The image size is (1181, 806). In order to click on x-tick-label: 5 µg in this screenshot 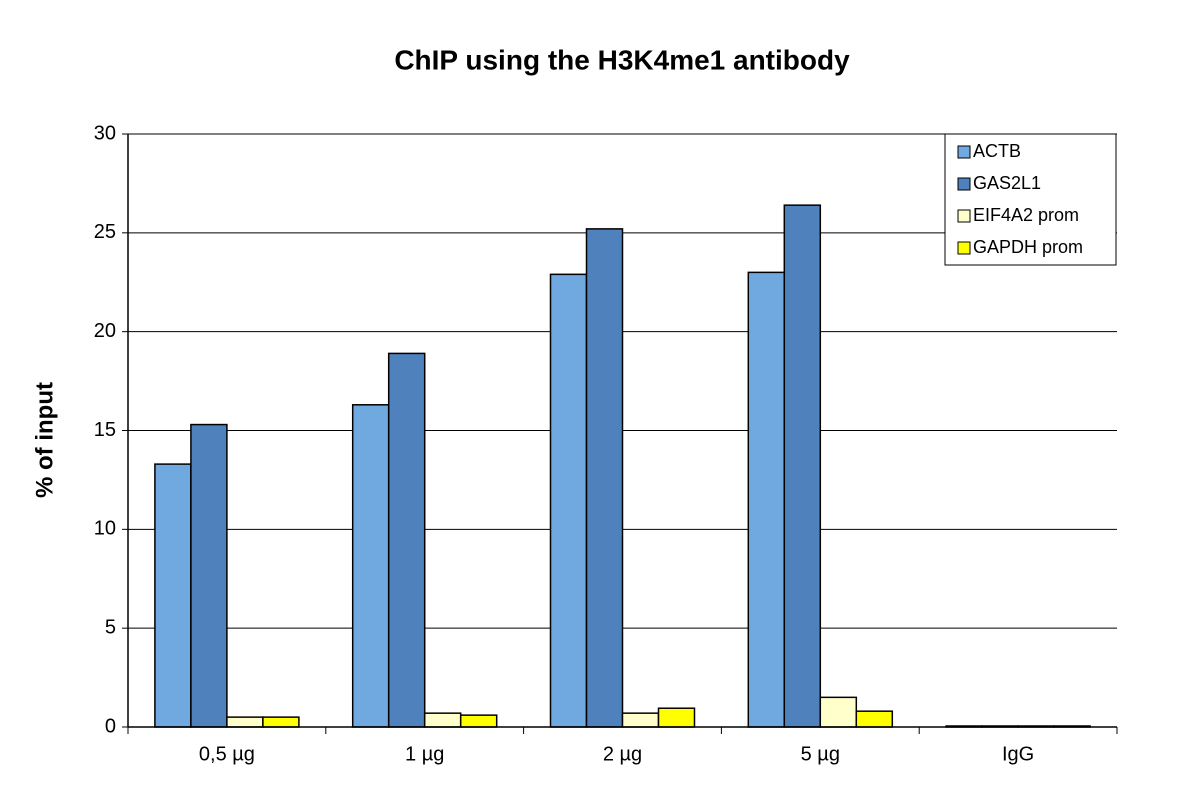, I will do `click(820, 754)`.